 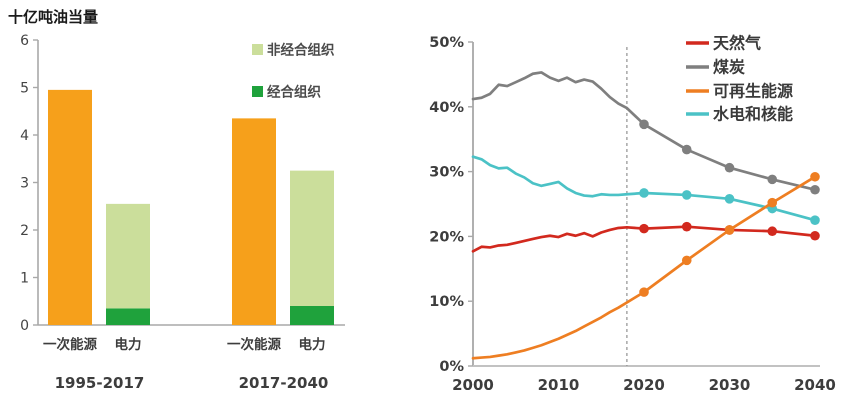 I want to click on x-axis-tick-label: 2000, so click(x=473, y=385).